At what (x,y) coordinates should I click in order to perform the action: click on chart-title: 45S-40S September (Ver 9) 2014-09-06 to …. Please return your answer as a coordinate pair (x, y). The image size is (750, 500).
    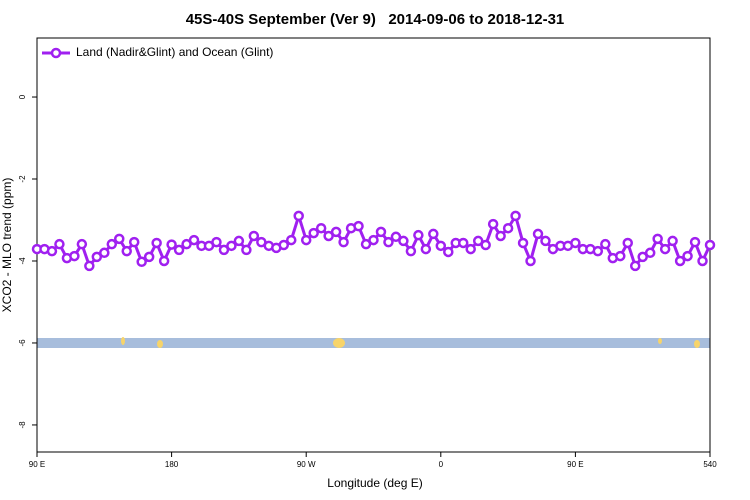
    Looking at the image, I should click on (375, 19).